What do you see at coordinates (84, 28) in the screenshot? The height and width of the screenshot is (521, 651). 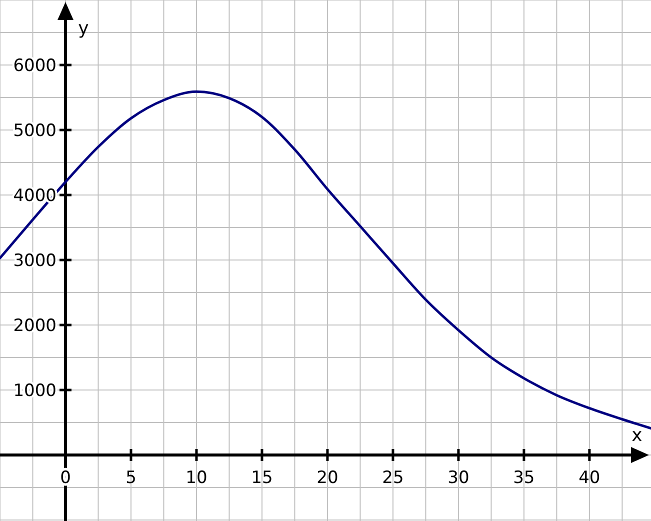 I see `y-axis-title: y` at bounding box center [84, 28].